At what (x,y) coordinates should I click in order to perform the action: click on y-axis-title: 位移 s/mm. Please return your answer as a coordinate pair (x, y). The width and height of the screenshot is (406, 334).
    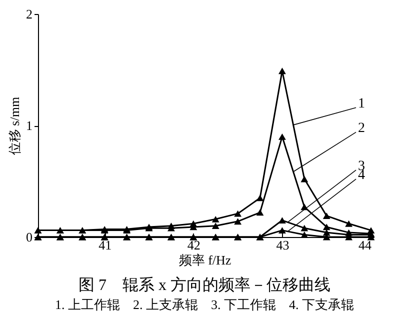
    Looking at the image, I should click on (14, 126).